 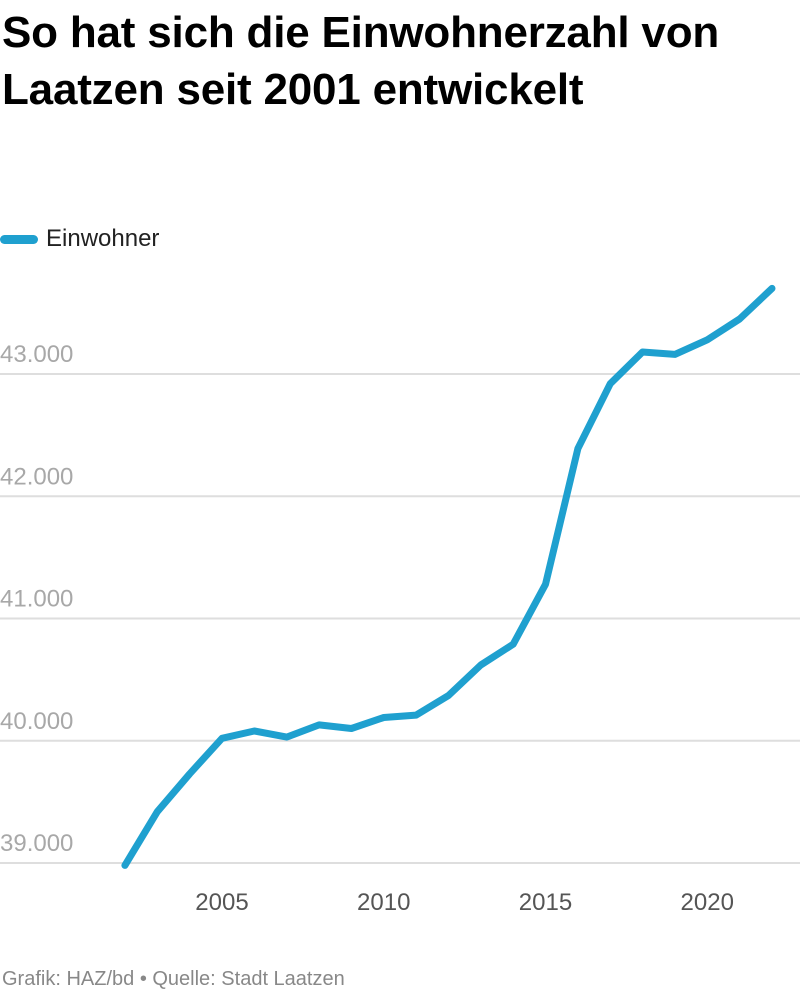 What do you see at coordinates (383, 902) in the screenshot?
I see `x-tick-label: 2010` at bounding box center [383, 902].